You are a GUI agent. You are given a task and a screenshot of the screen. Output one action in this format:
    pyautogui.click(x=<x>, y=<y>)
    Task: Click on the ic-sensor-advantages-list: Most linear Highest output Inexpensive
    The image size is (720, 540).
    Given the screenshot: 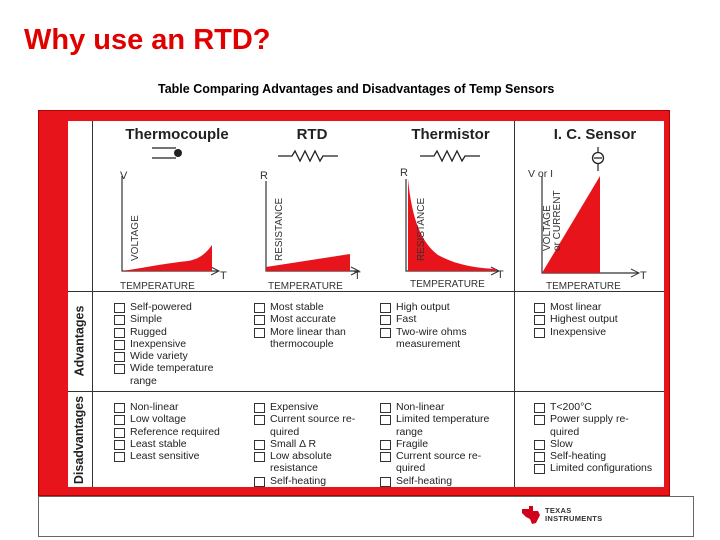 What is the action you would take?
    pyautogui.click(x=599, y=319)
    